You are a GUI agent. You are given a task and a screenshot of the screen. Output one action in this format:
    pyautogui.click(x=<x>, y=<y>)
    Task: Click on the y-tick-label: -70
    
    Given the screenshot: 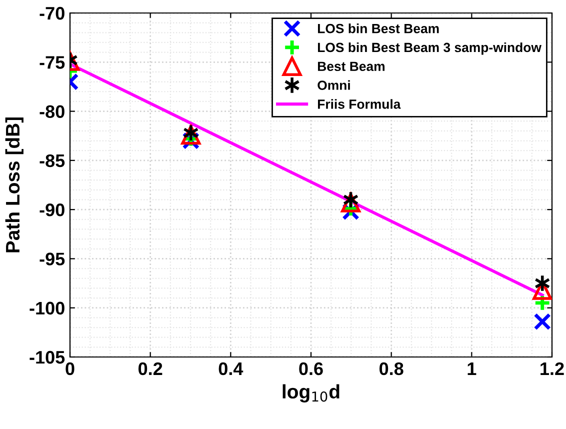 What is the action you would take?
    pyautogui.click(x=52, y=13)
    